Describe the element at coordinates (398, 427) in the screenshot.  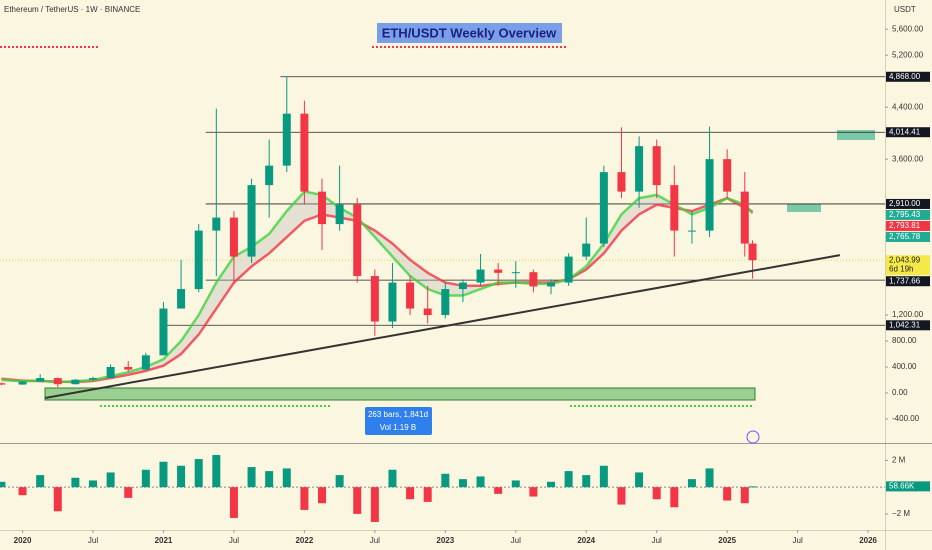
I see `measure-volume: Vol 1.19 B` at that location.